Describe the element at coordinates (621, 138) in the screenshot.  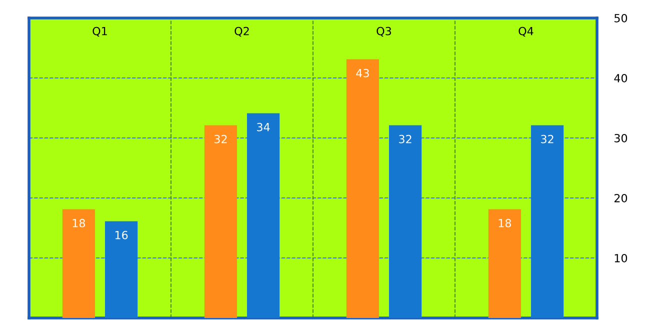
I see `y-tick-label: 30` at that location.